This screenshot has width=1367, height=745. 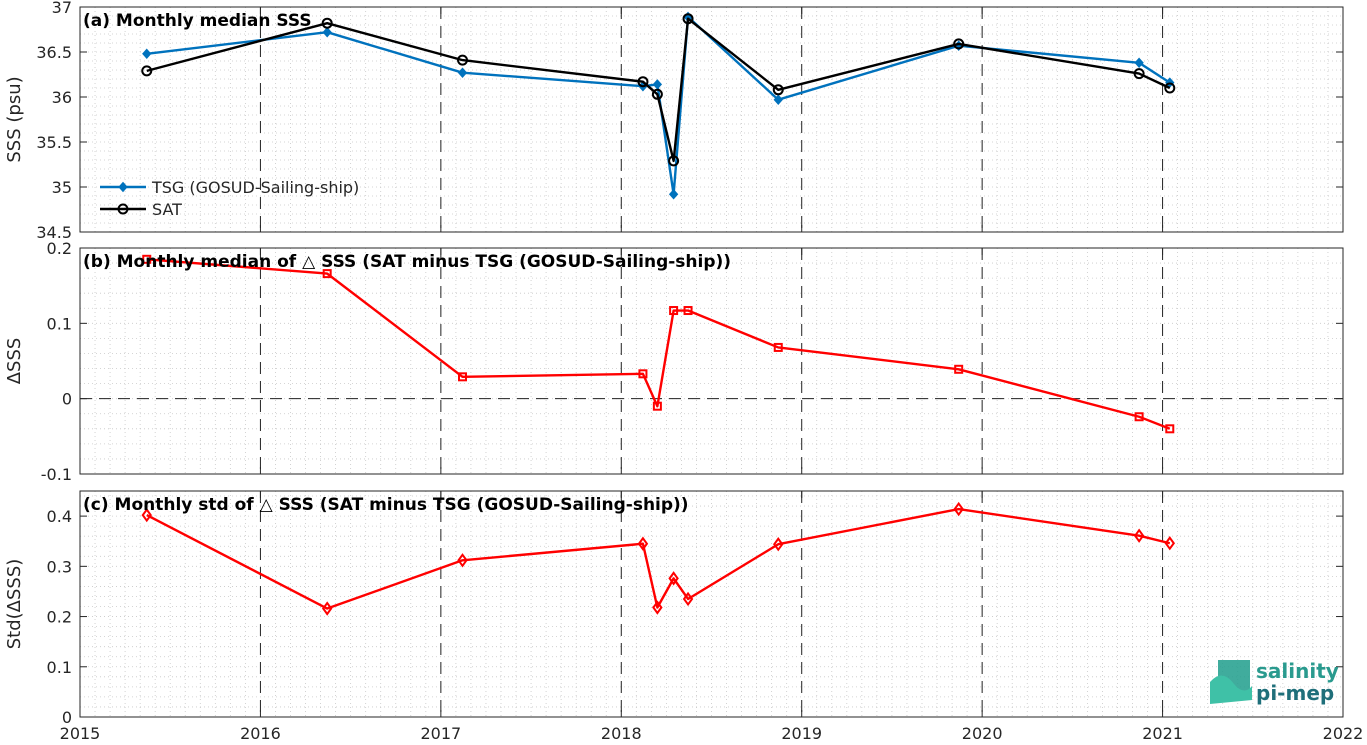 I want to click on series-delta-sss, so click(x=658, y=558).